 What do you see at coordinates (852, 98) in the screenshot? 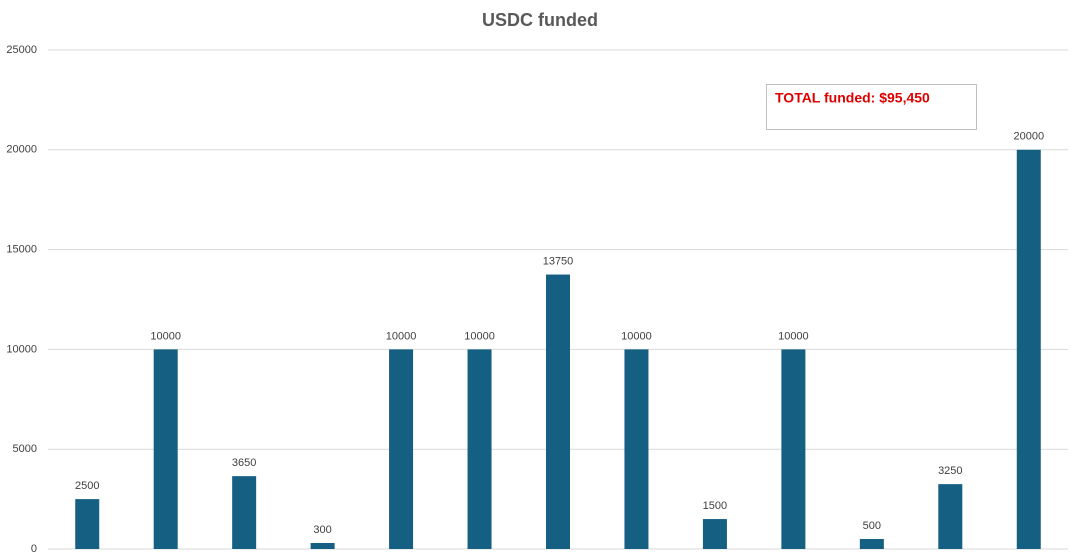
I see `annotation: TOTAL funded: $95,450` at bounding box center [852, 98].